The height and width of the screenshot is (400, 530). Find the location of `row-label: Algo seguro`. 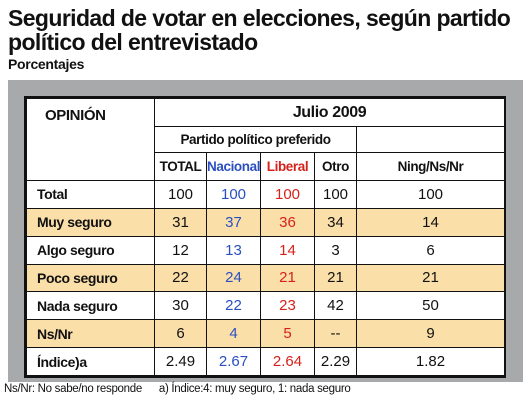

row-label: Algo seguro is located at coordinates (90, 250).